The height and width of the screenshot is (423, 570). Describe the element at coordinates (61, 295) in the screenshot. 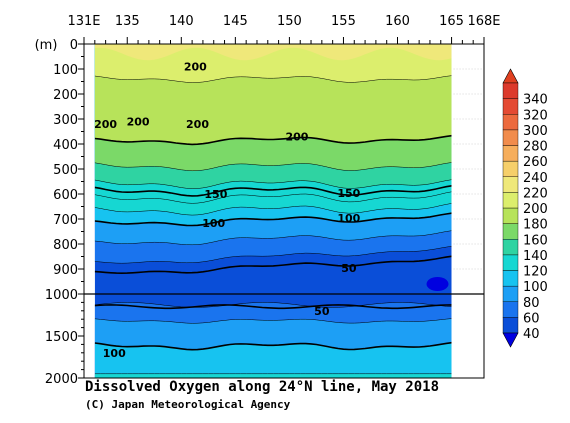

I see `y-tick-label: 1000` at that location.